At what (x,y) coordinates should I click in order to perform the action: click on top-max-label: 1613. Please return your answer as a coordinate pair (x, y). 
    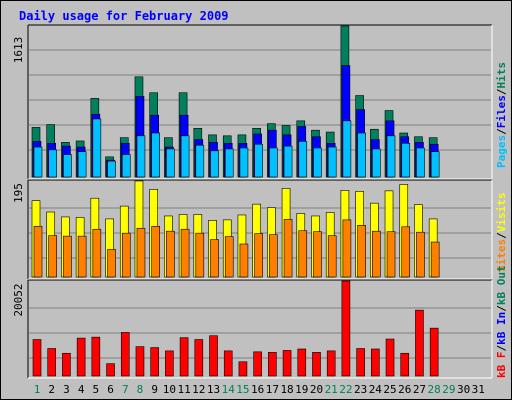
    Looking at the image, I should click on (18, 50).